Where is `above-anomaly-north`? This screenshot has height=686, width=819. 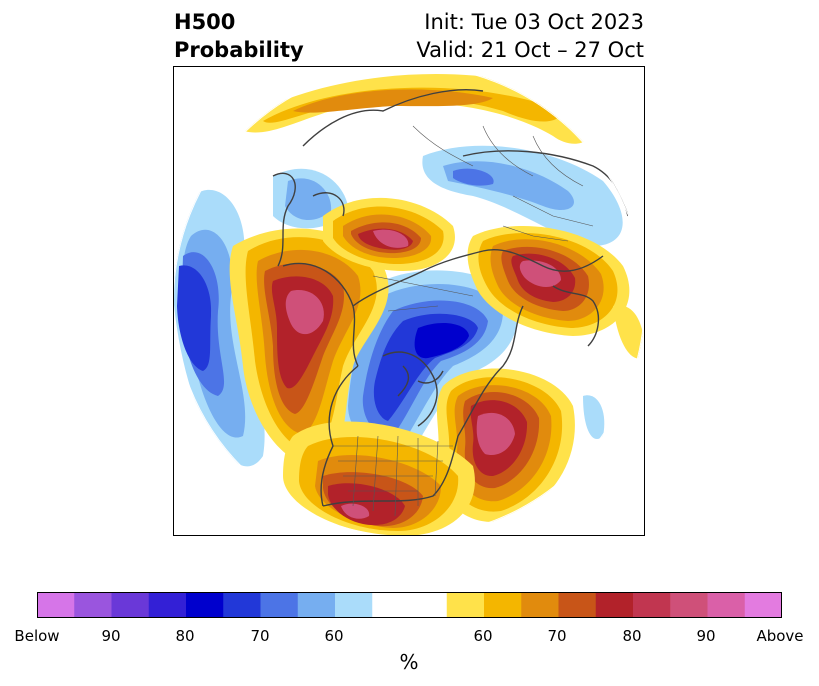
above-anomaly-north is located at coordinates (389, 234).